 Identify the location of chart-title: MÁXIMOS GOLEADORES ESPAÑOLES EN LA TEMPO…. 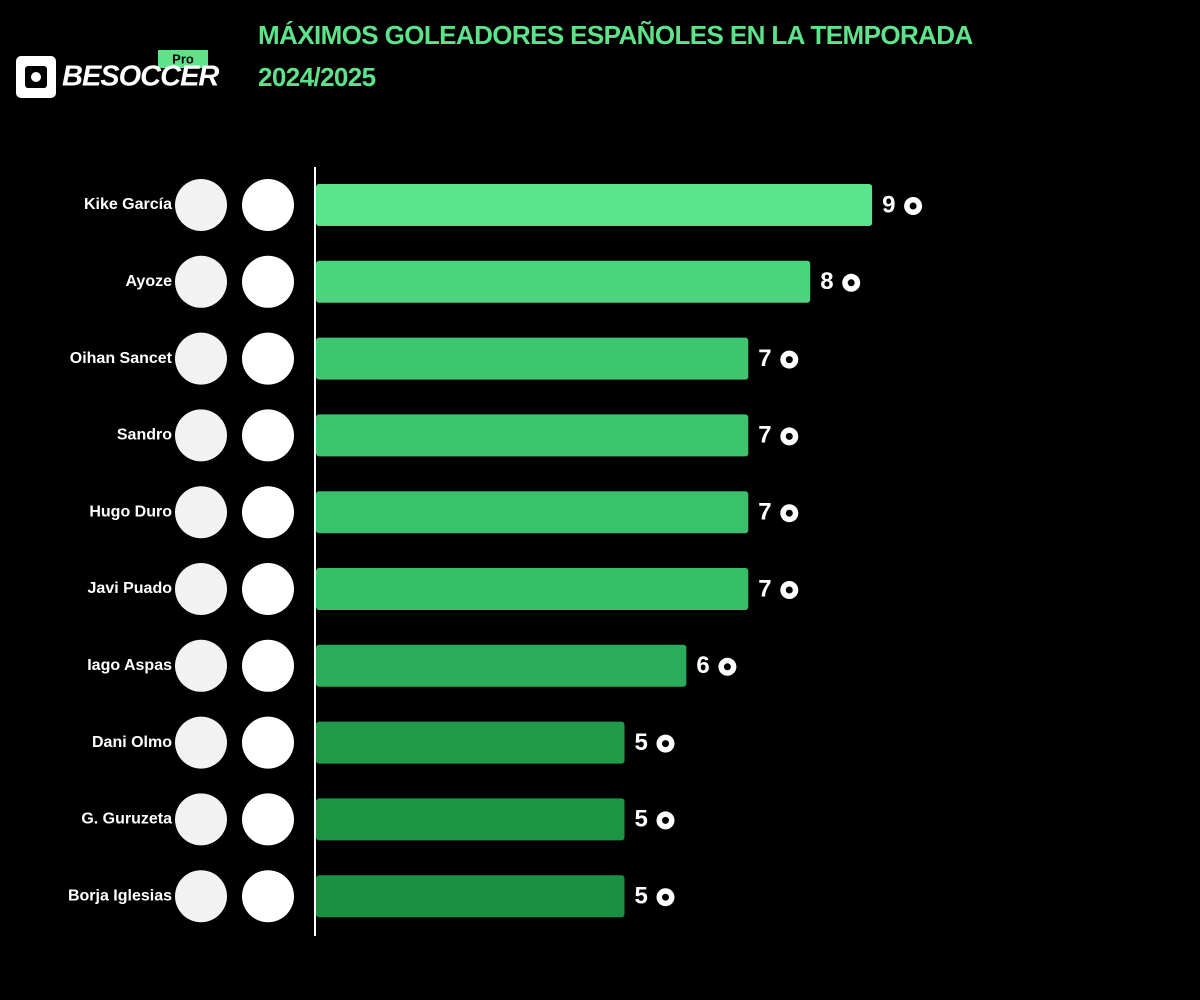
(615, 56).